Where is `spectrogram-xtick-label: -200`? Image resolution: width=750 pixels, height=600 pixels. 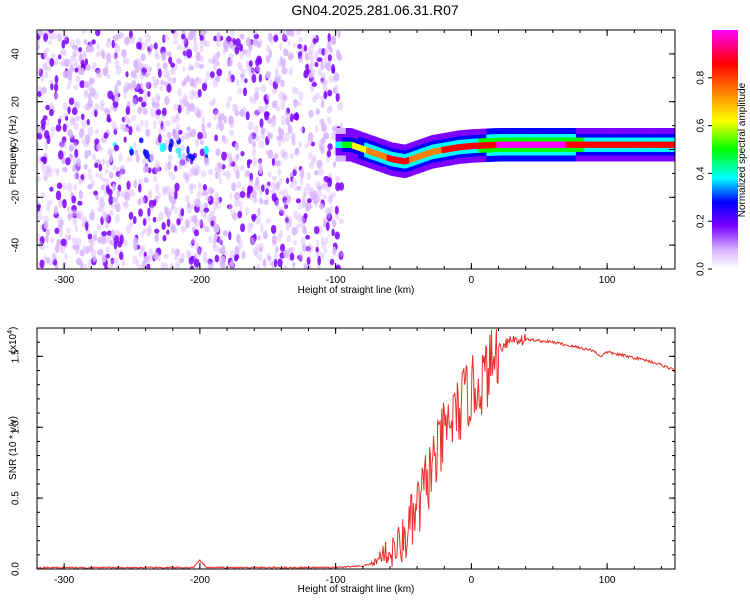 spectrogram-xtick-label: -200 is located at coordinates (200, 280).